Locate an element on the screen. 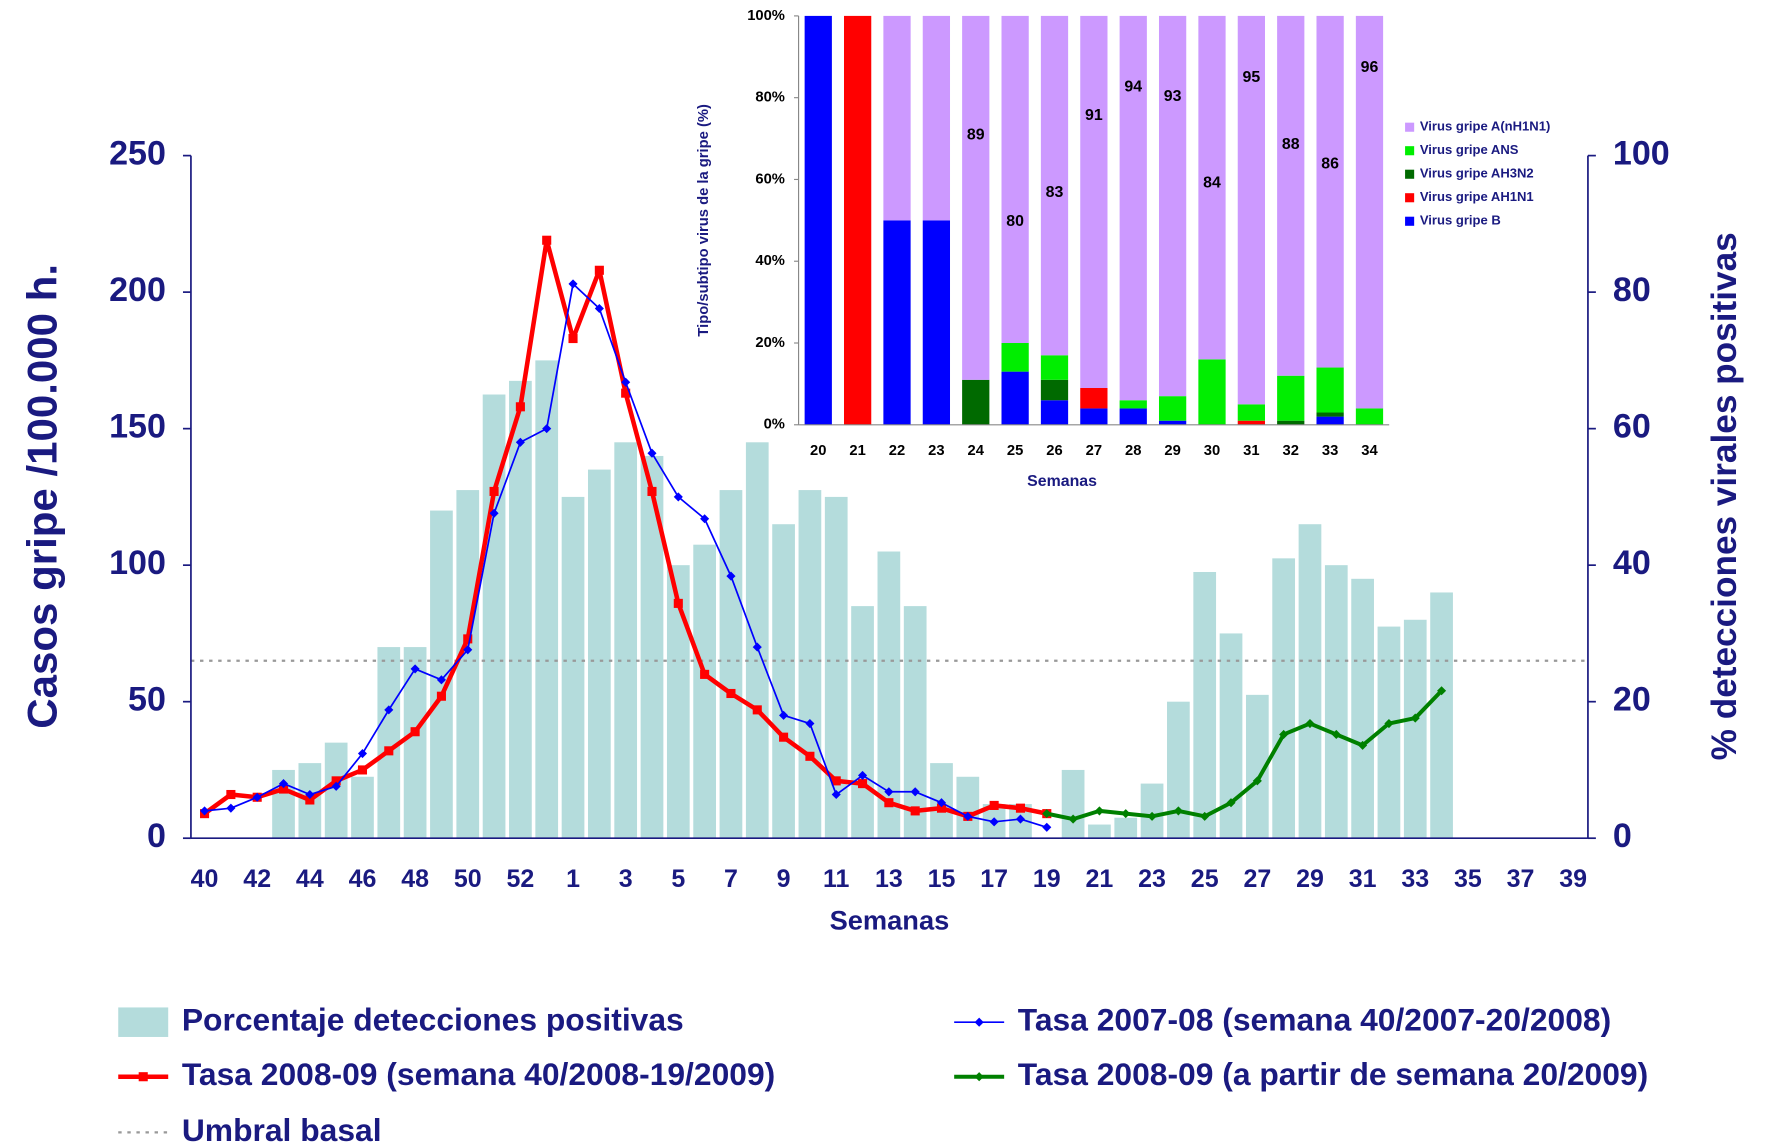  x-tick-label: 39 is located at coordinates (1573, 879).